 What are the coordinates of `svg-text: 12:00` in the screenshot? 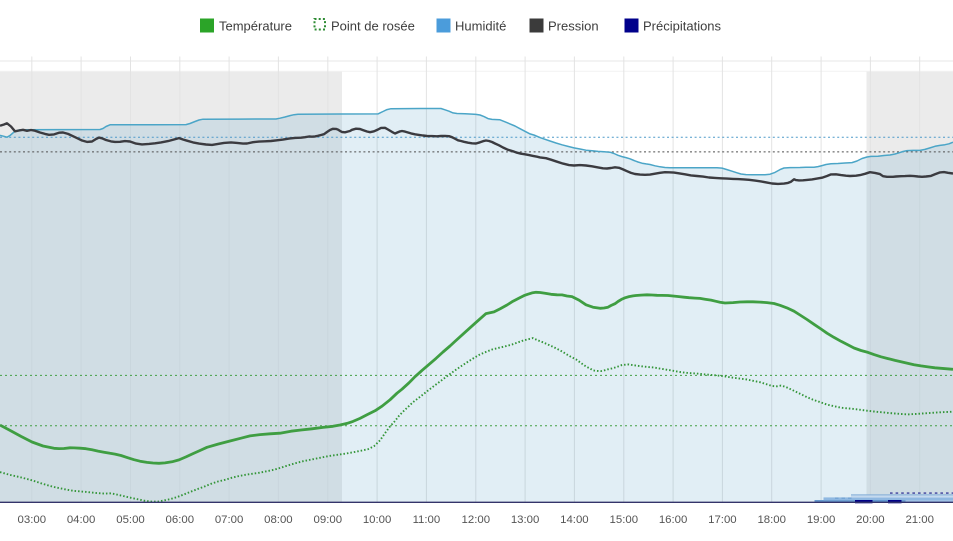 It's located at (476, 520).